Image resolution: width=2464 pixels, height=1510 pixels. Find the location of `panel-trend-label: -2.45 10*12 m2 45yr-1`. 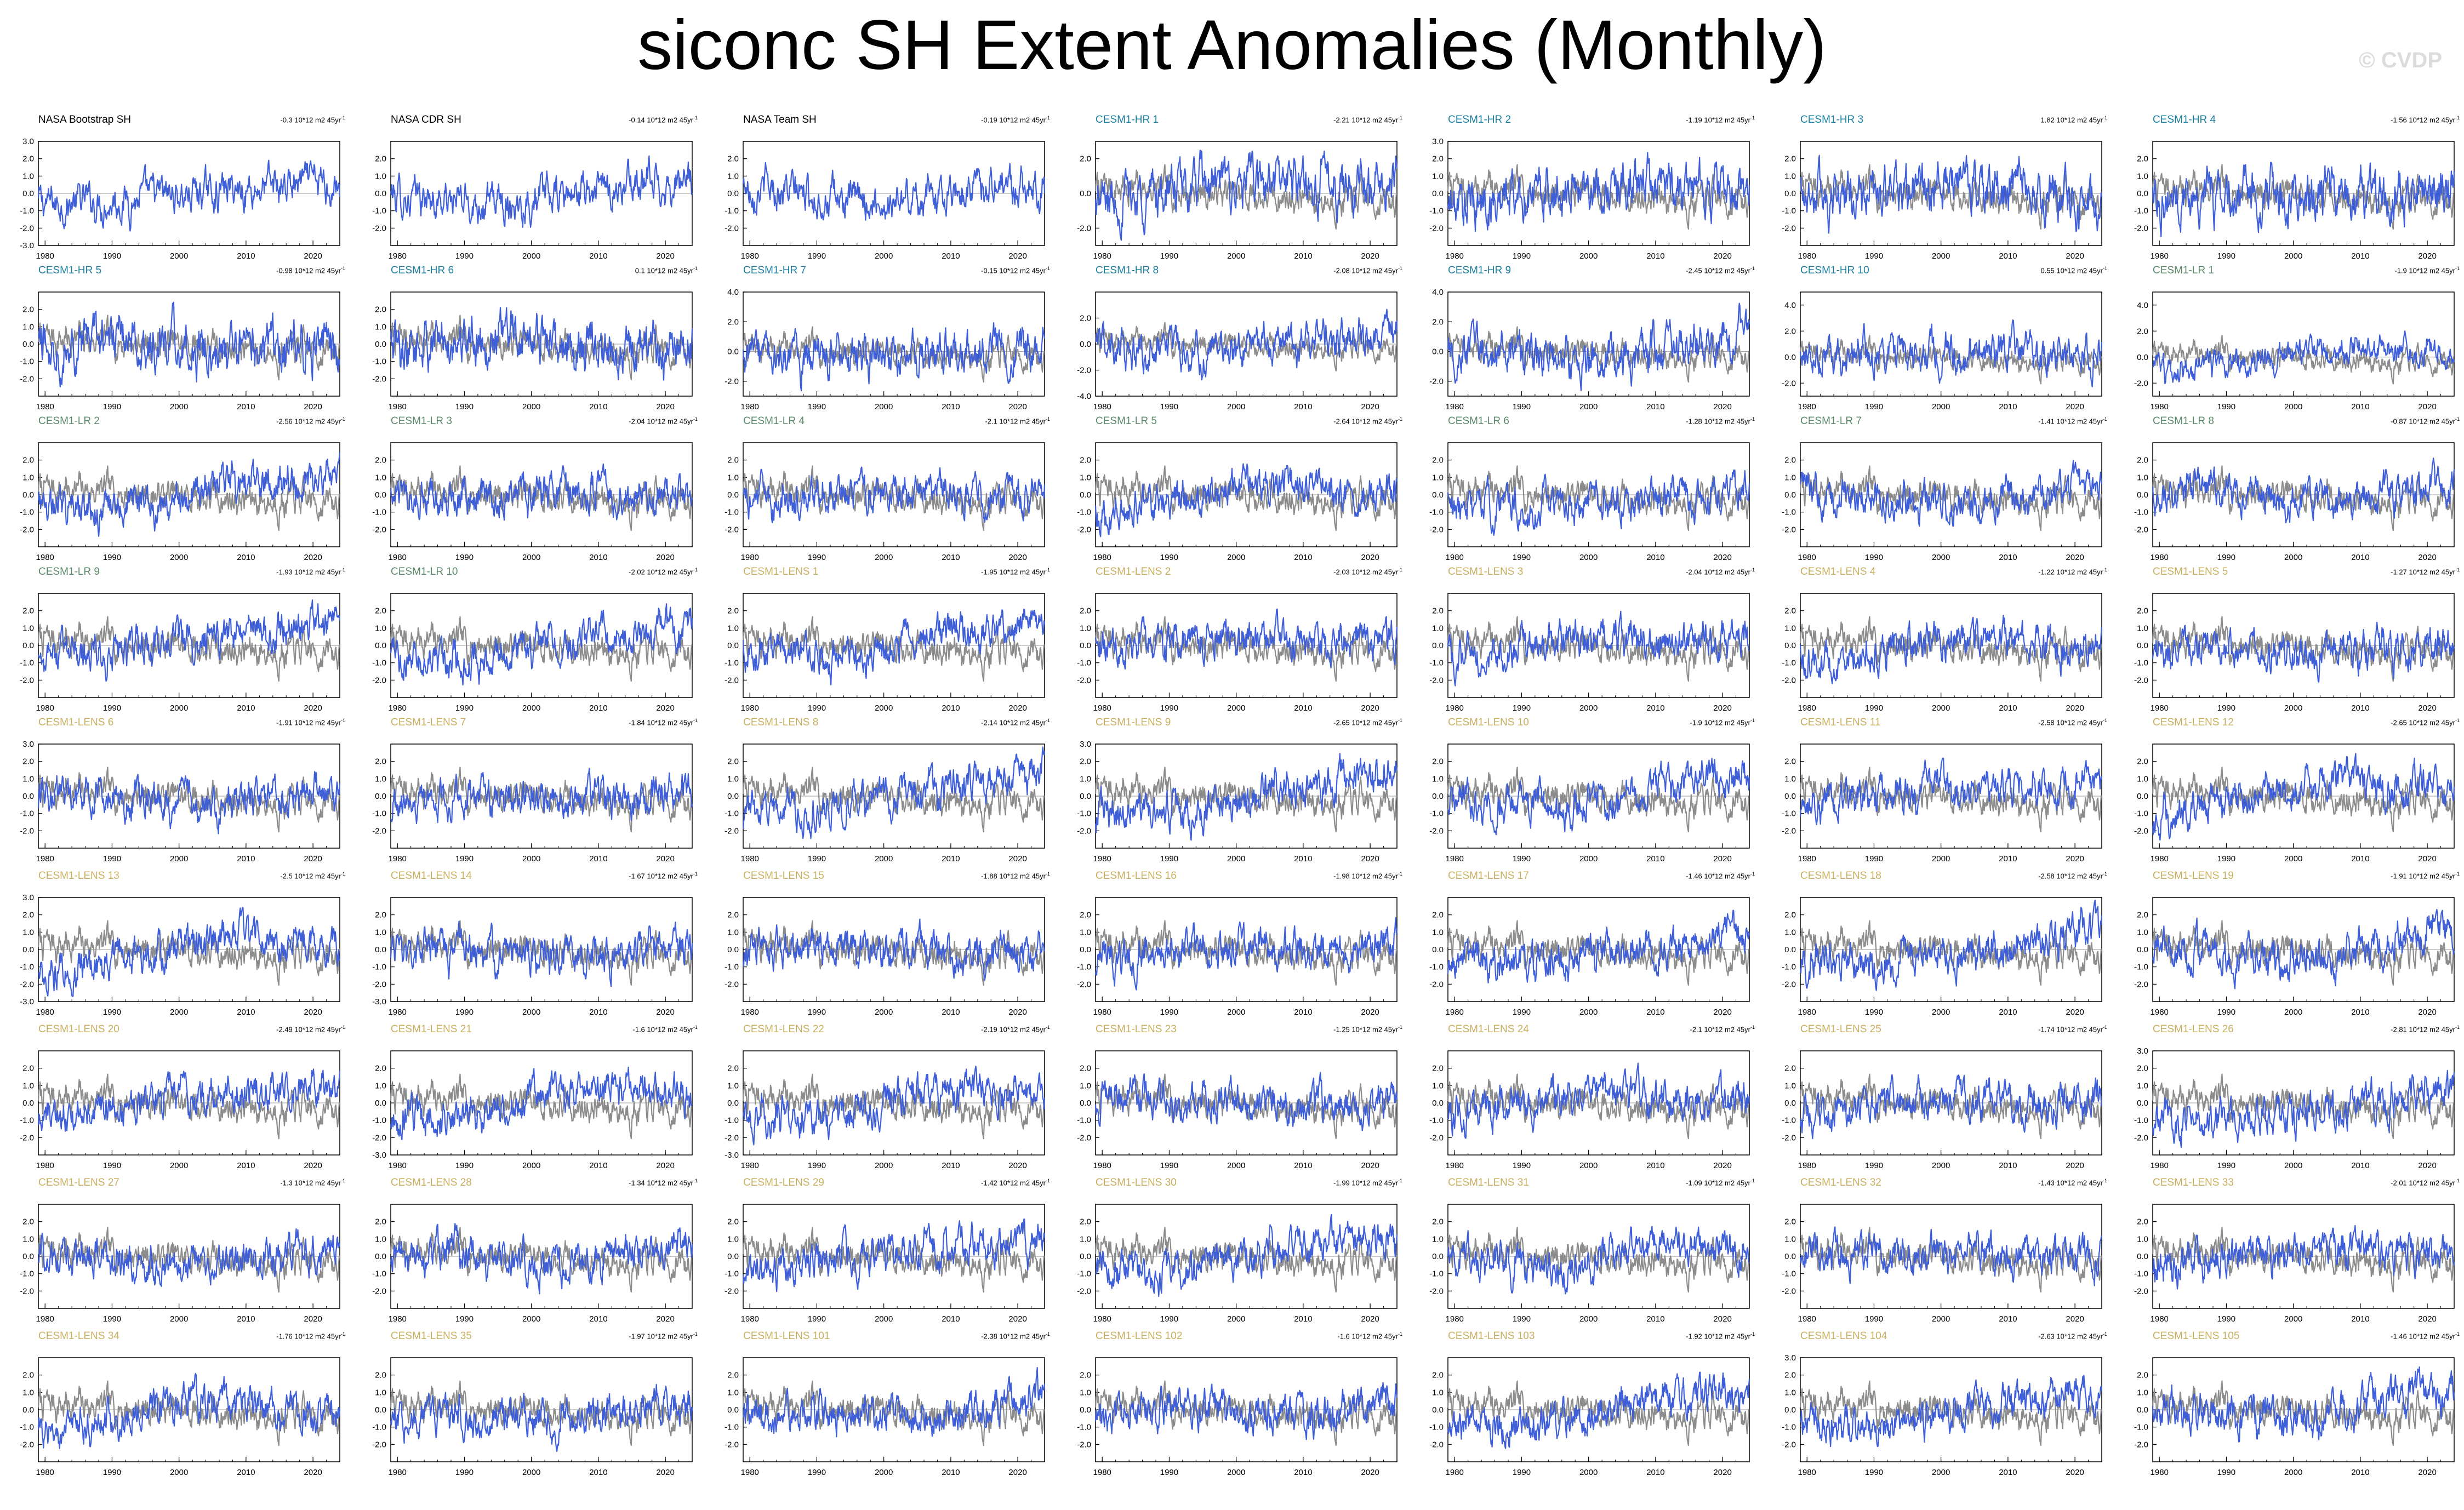

panel-trend-label: -2.45 10*12 m2 45yr-1 is located at coordinates (1720, 270).